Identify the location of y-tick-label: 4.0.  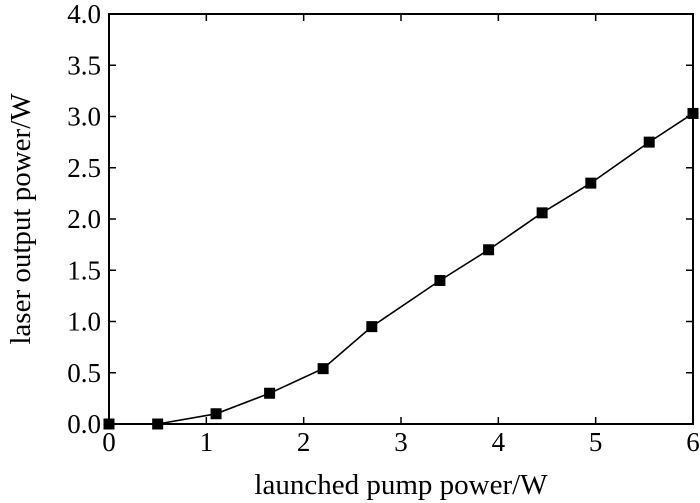
(84, 14).